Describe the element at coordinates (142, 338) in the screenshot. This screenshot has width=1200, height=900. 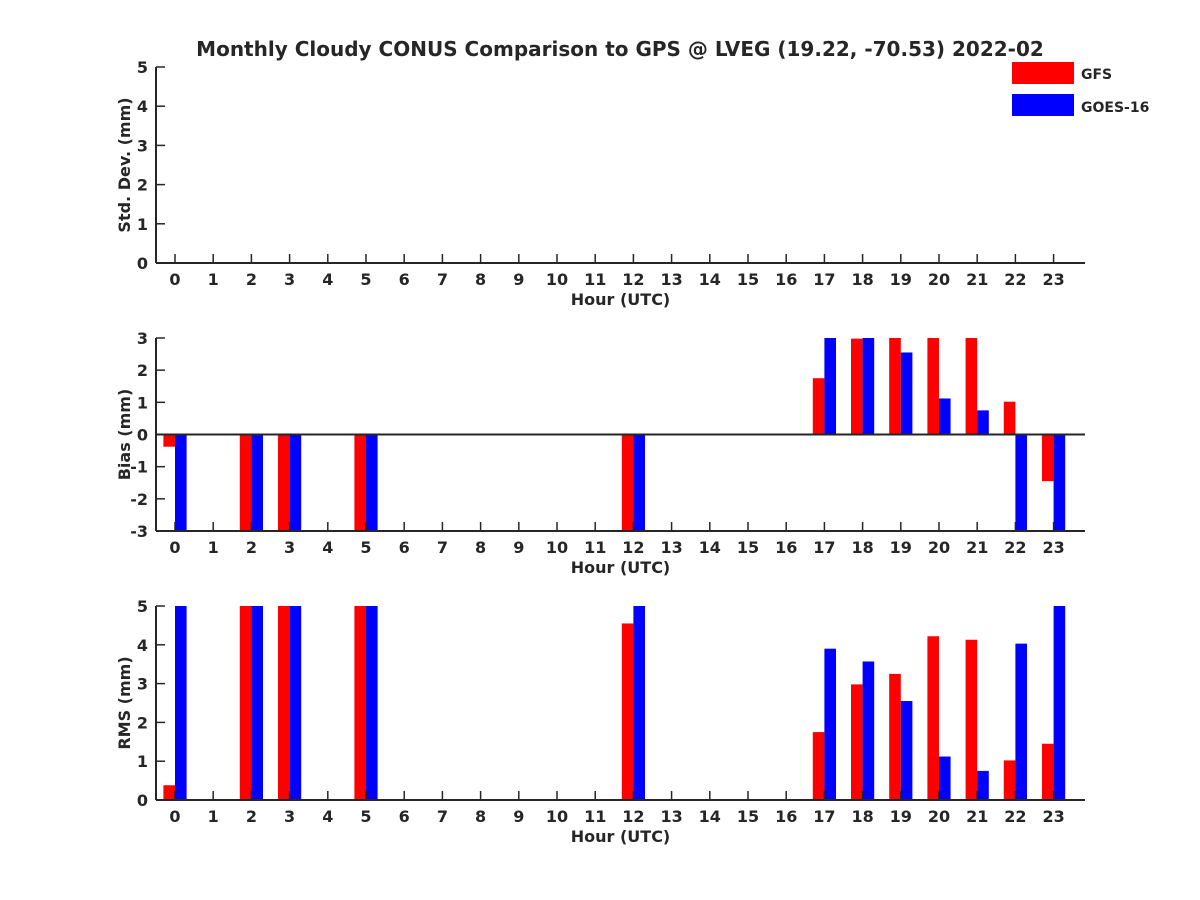
I see `y-tick-label: 3` at that location.